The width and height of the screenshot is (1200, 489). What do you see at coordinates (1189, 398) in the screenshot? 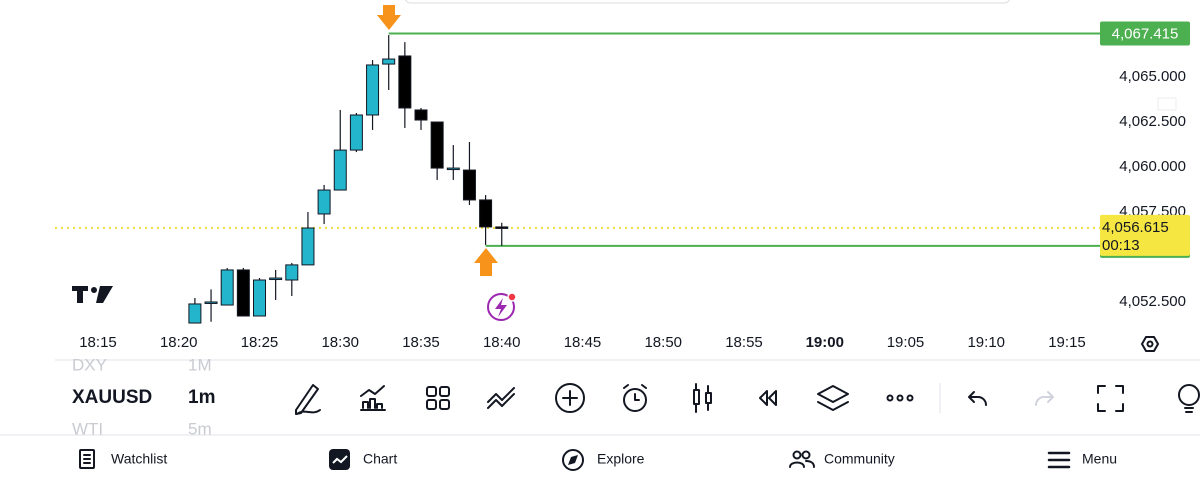
I see `idea-button` at bounding box center [1189, 398].